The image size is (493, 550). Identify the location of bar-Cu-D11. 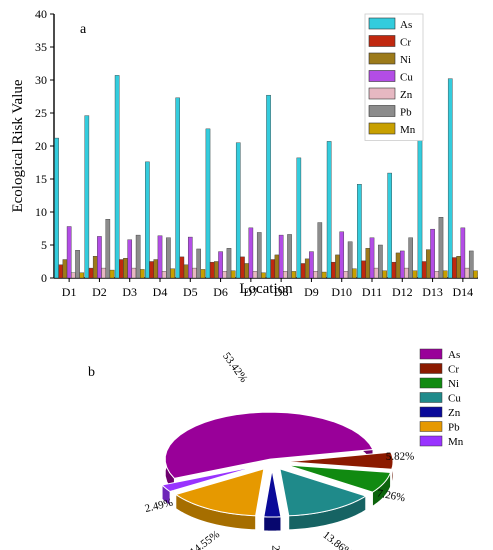
(372, 258).